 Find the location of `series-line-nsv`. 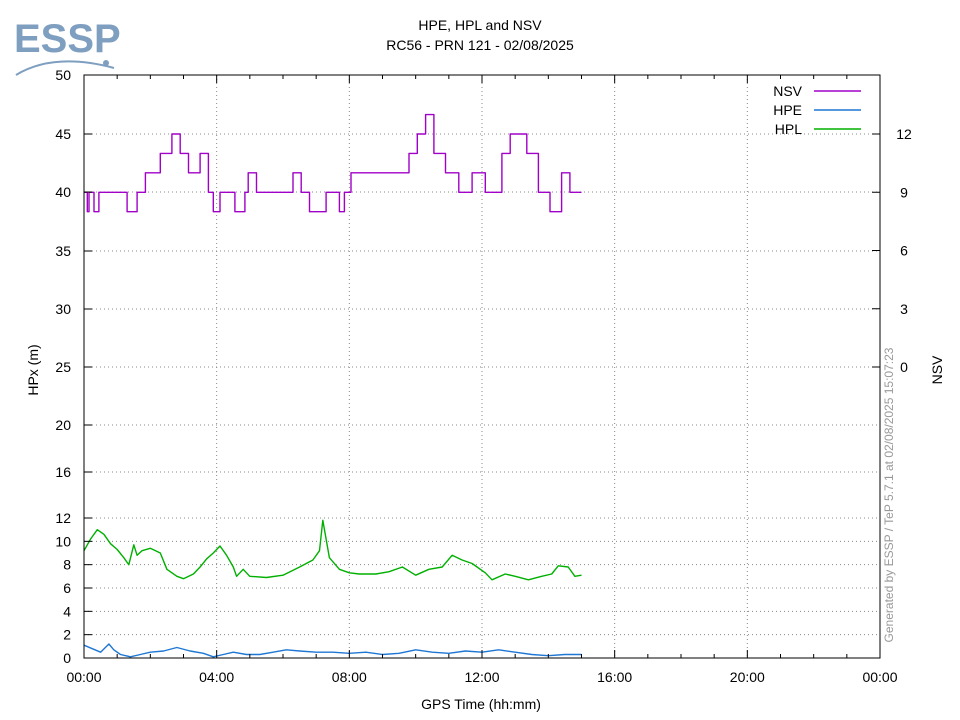

series-line-nsv is located at coordinates (333, 163).